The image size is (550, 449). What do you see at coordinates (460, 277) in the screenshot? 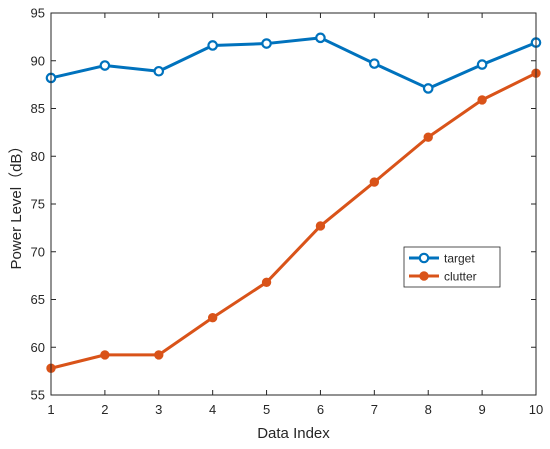
I see `legend-label: clutter` at bounding box center [460, 277].